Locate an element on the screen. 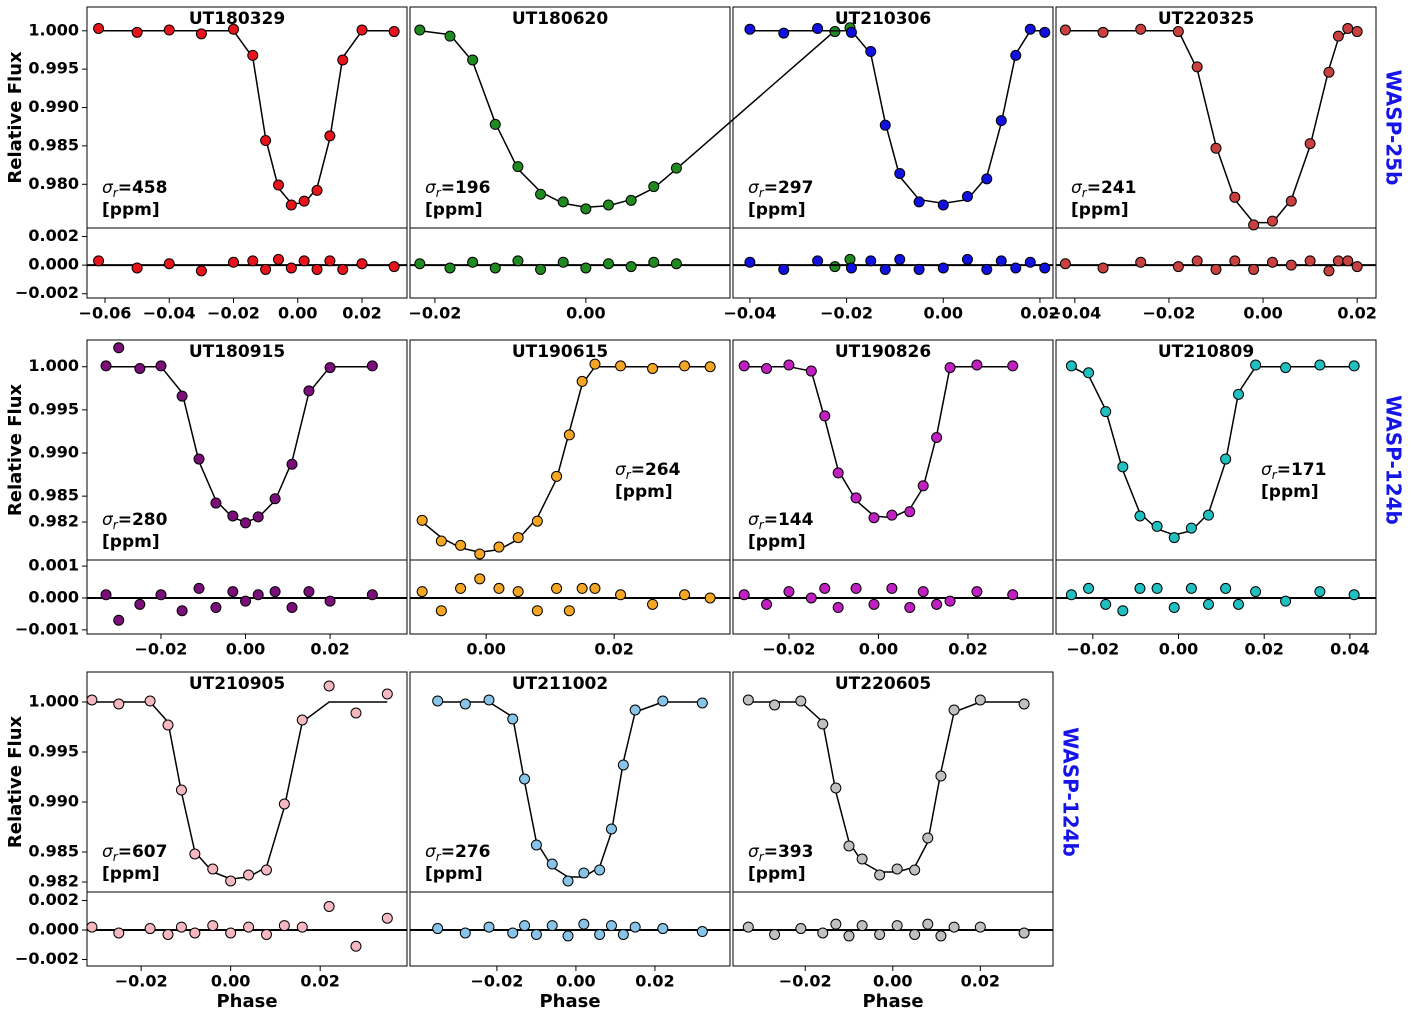  x-tick-label: −0.04 is located at coordinates (169, 313).